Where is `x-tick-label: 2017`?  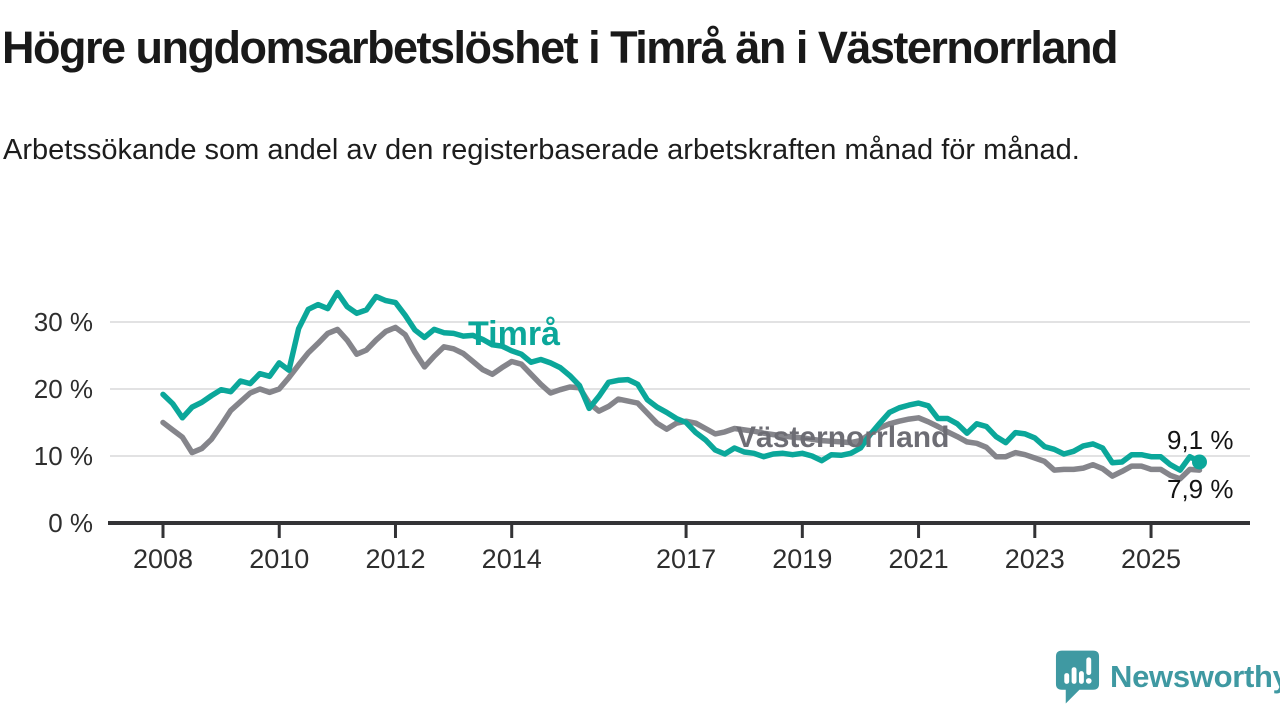
x-tick-label: 2017 is located at coordinates (686, 559).